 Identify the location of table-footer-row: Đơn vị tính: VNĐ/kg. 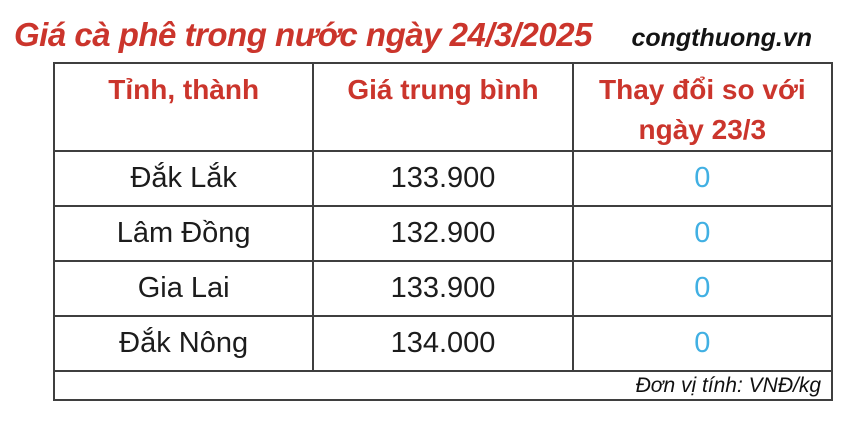
(443, 385).